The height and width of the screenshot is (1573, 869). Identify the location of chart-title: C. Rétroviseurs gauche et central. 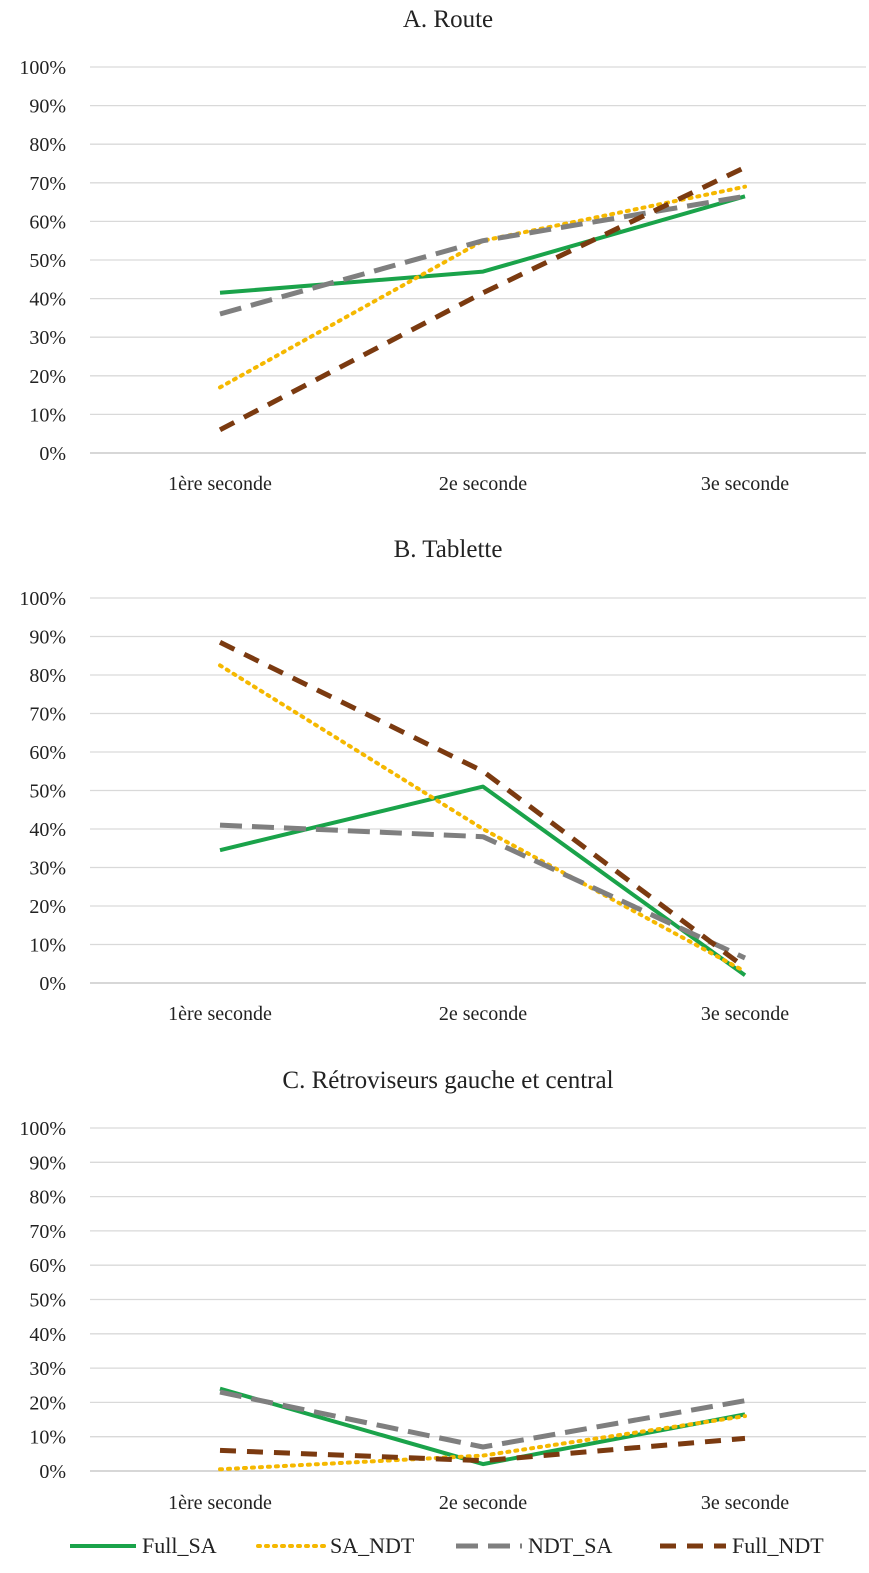
(447, 1080).